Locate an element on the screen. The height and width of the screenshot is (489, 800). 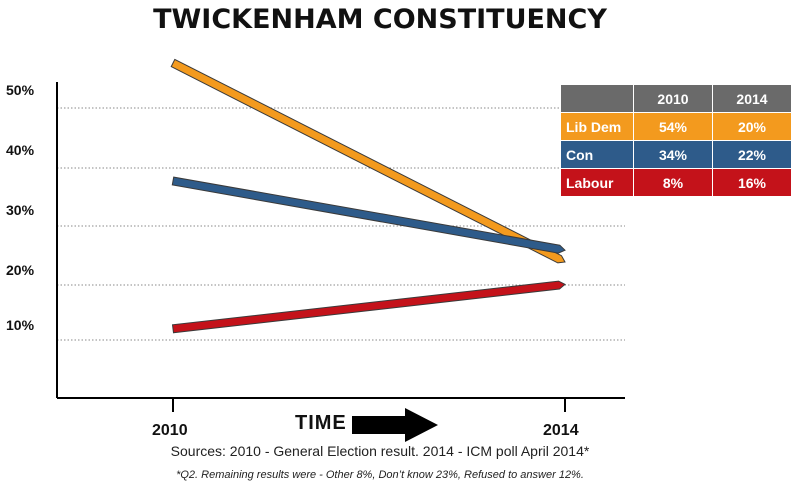
table-header-cell: 2010 is located at coordinates (673, 98).